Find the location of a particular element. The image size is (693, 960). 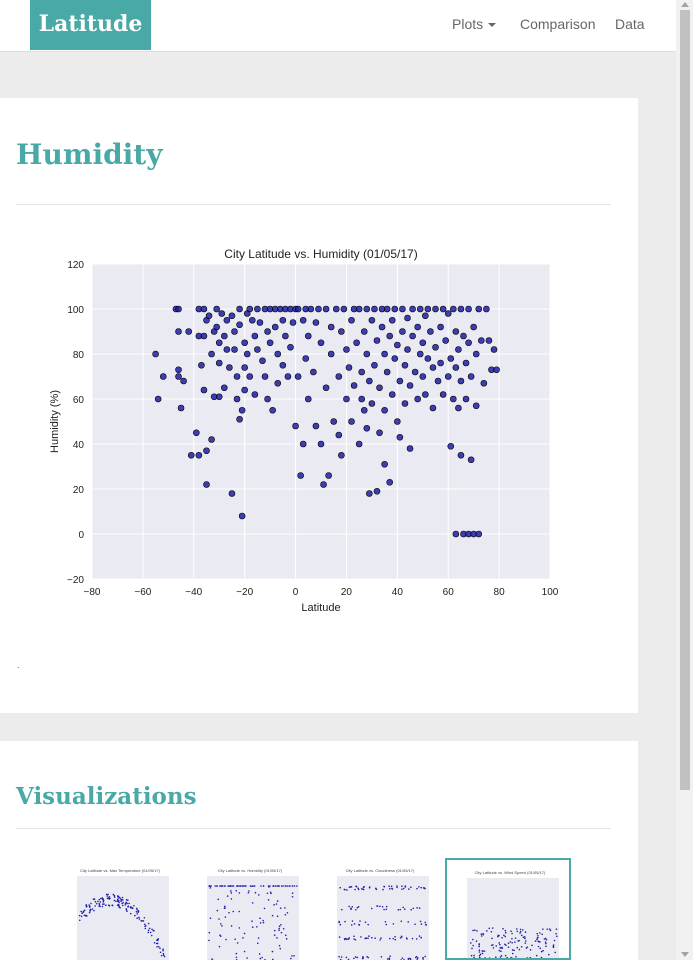

y-tick-label: 20 is located at coordinates (79, 490).